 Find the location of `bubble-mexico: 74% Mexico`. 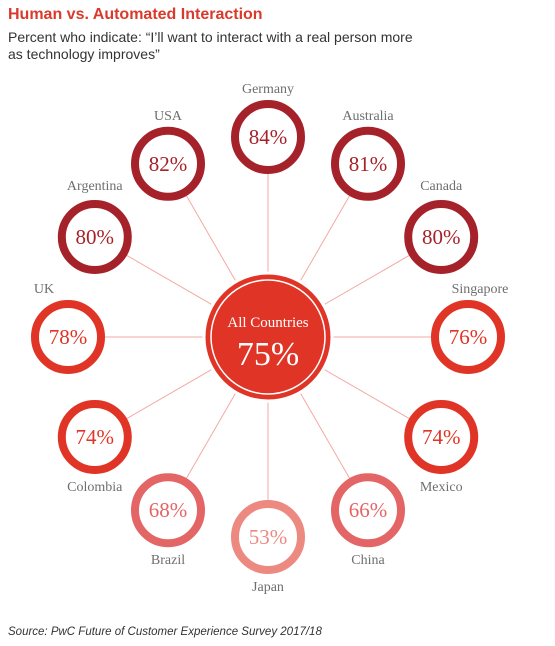

bubble-mexico: 74% Mexico is located at coordinates (441, 447).